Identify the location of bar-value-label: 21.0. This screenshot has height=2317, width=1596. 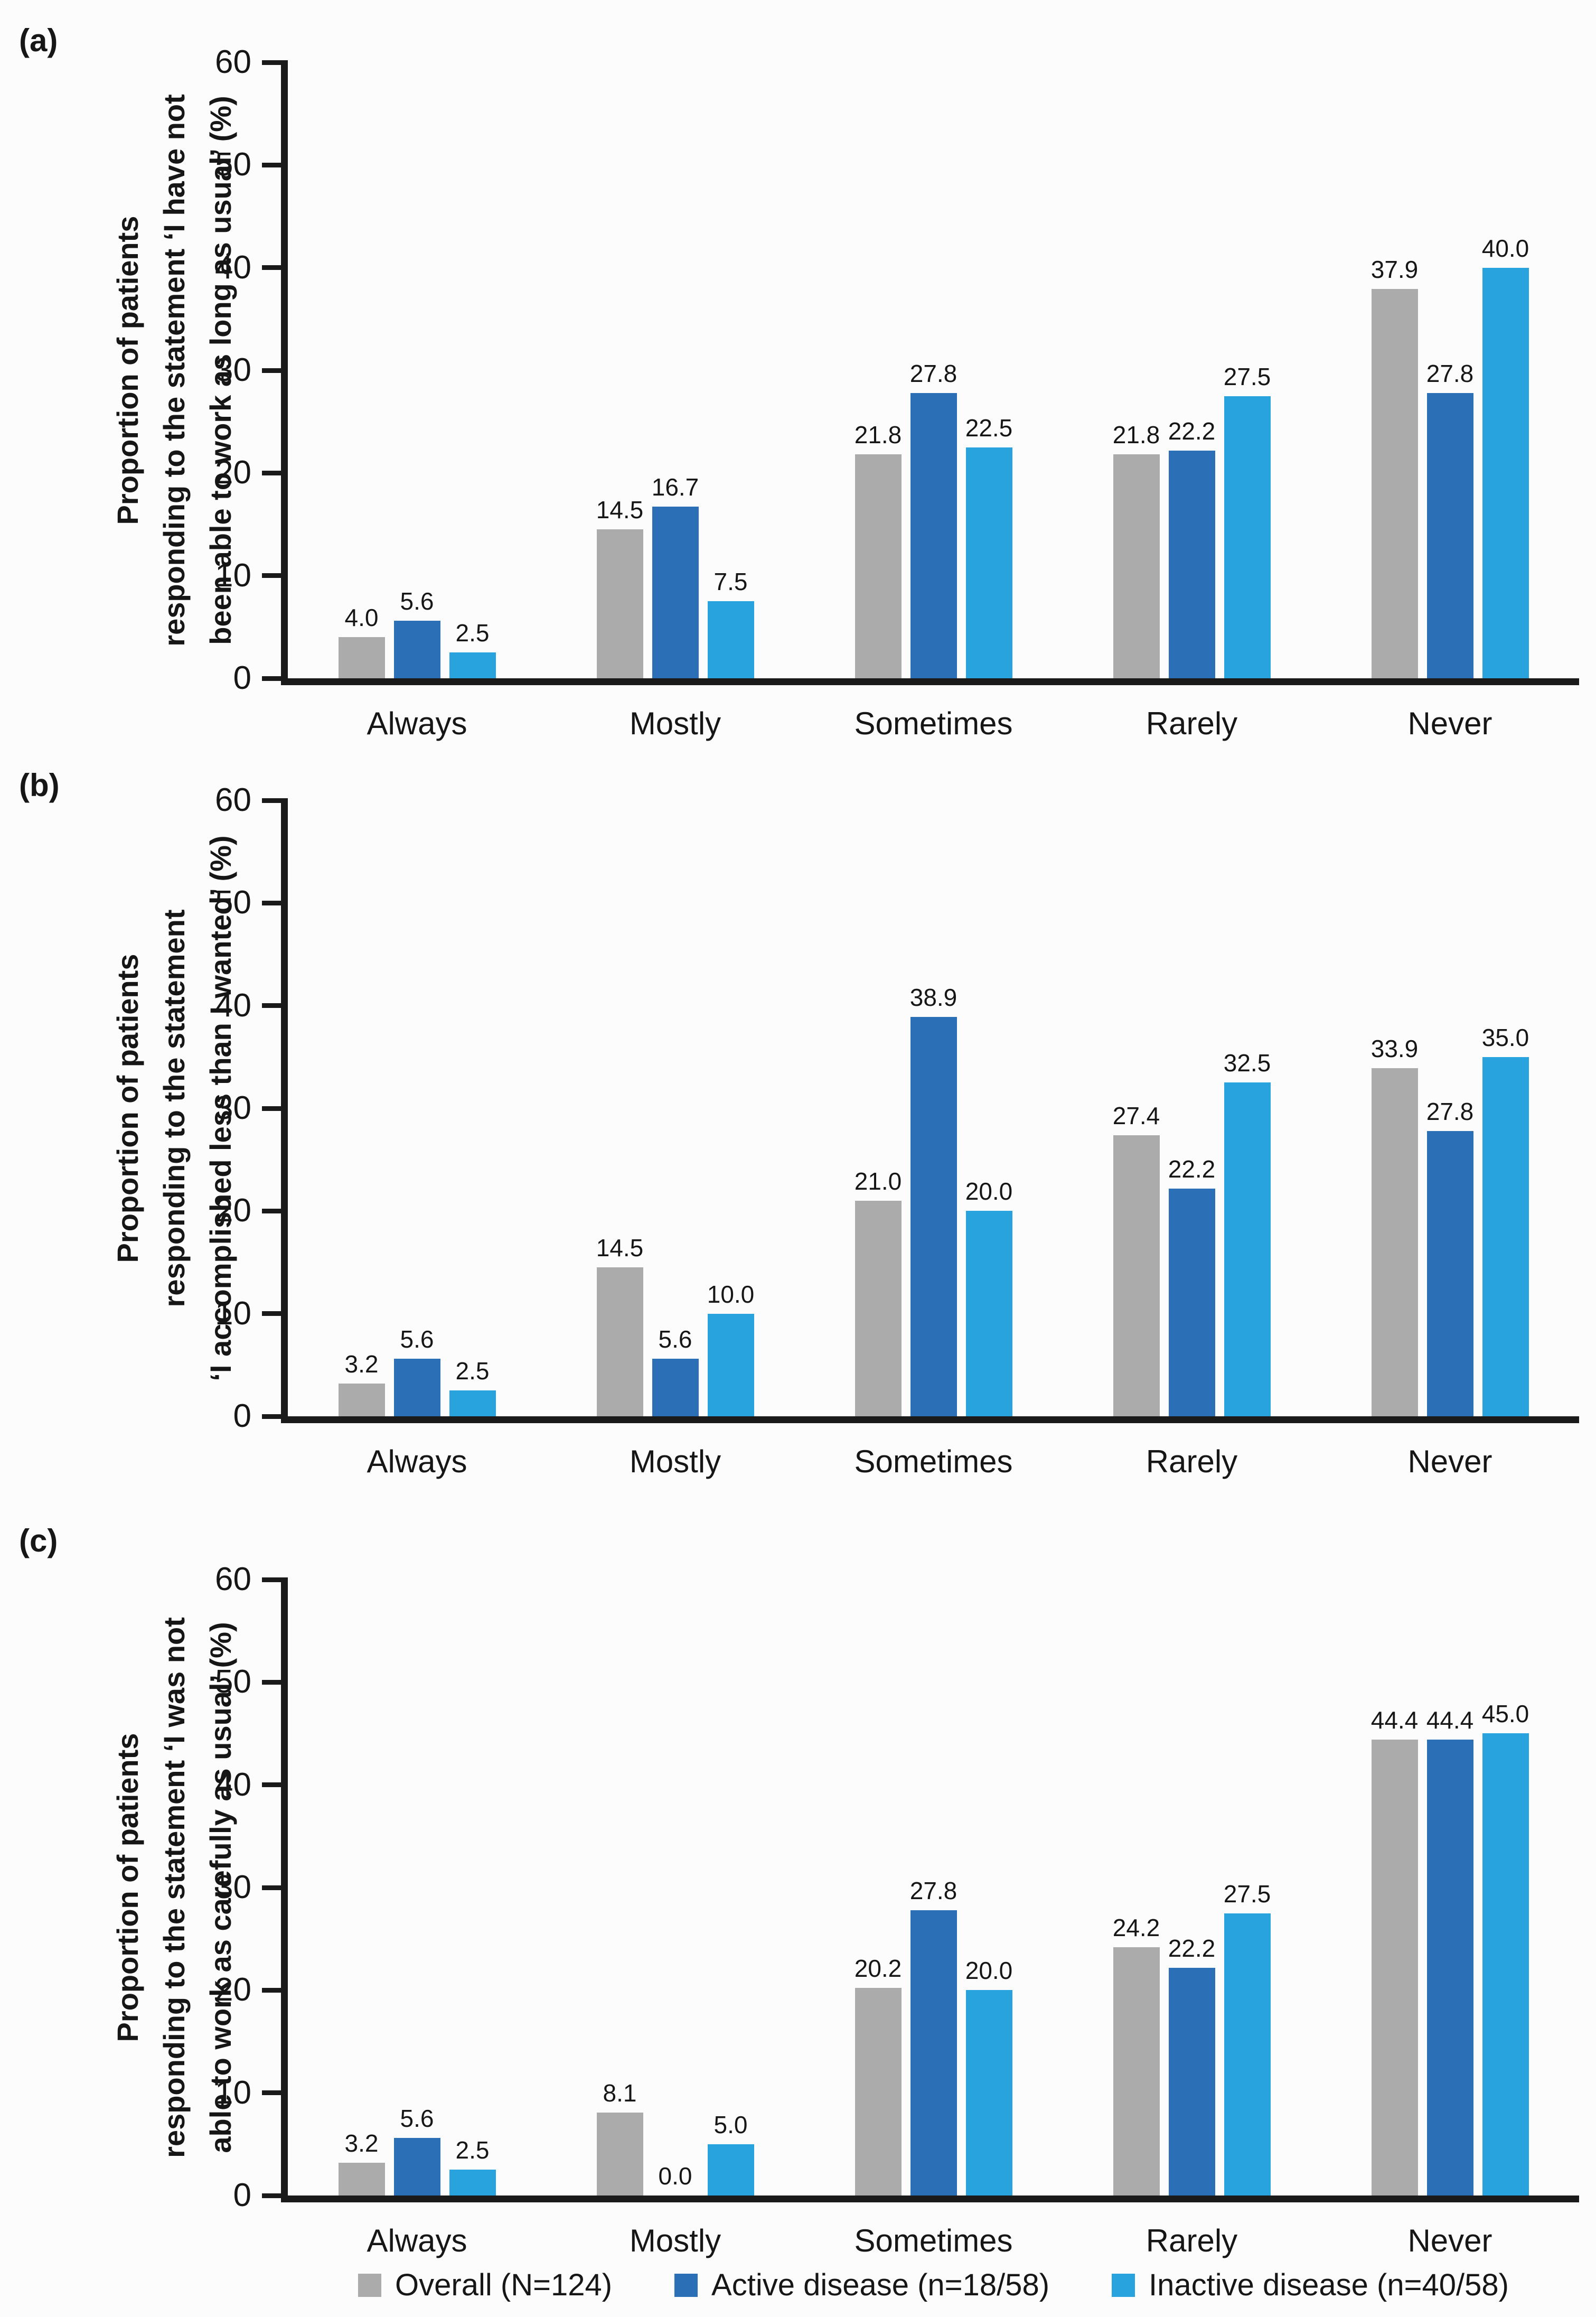
(878, 1181).